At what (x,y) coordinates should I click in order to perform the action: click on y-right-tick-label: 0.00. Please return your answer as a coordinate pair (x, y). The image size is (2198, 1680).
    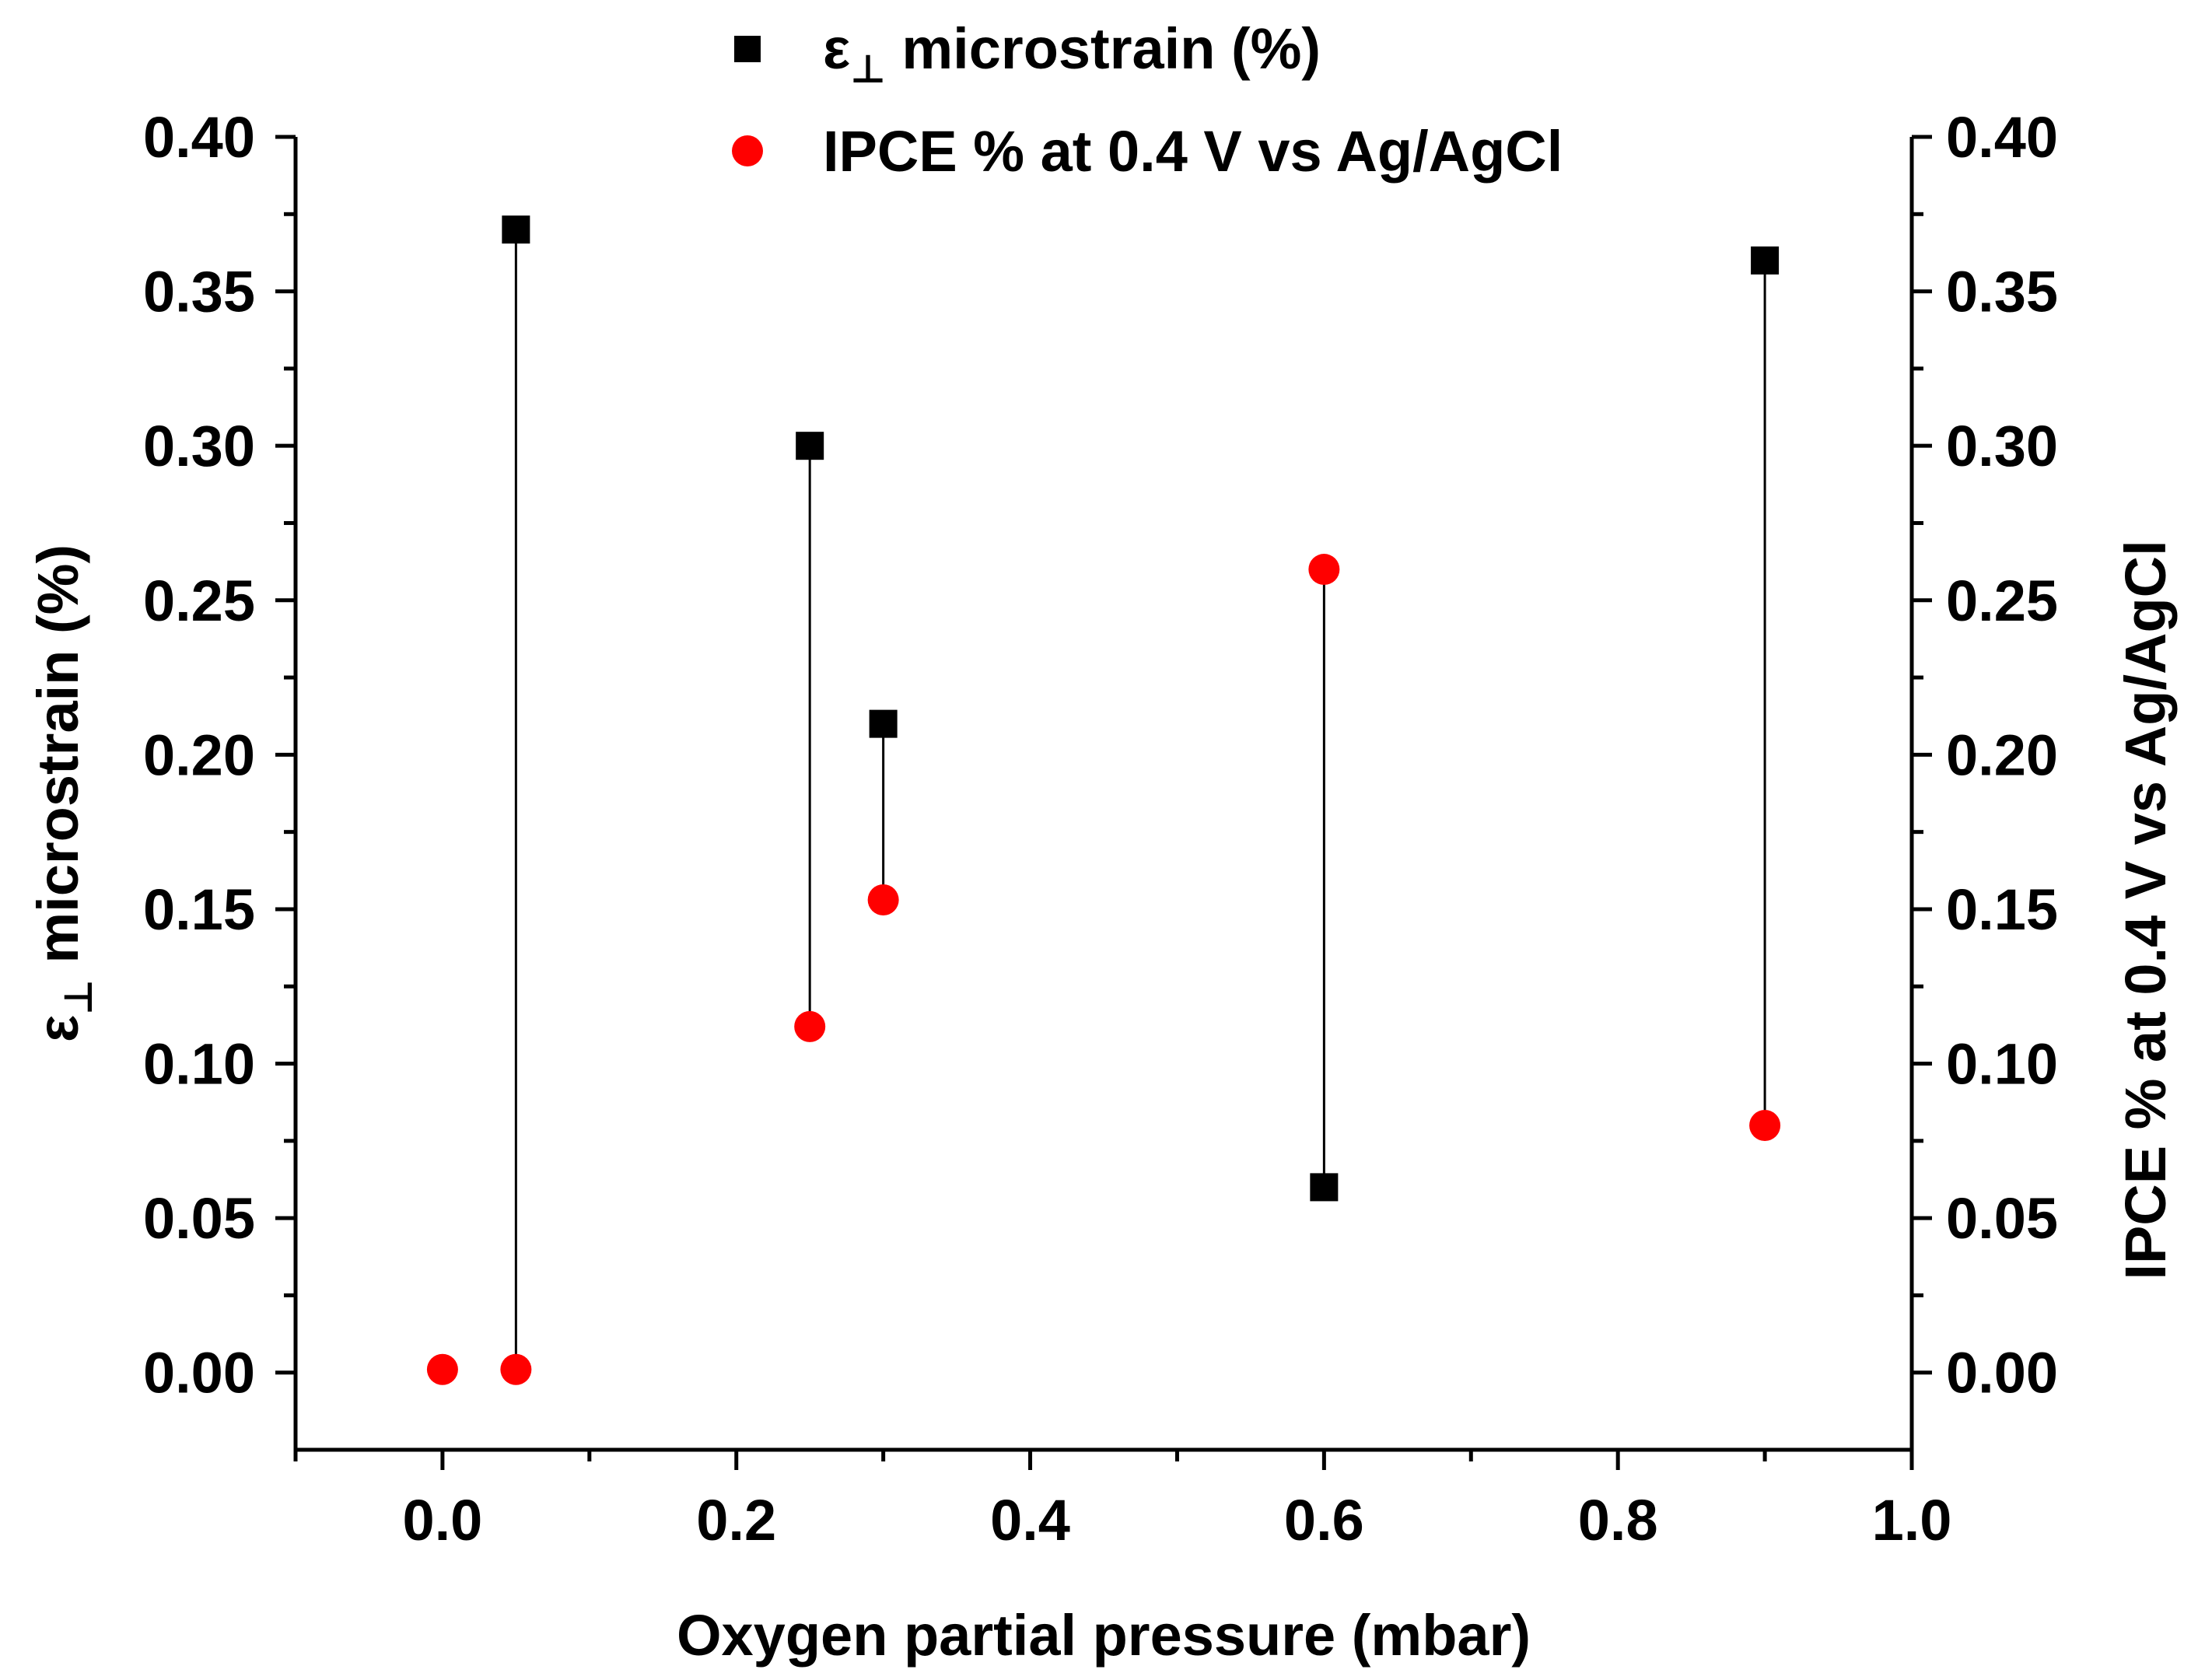
    Looking at the image, I should click on (2002, 1373).